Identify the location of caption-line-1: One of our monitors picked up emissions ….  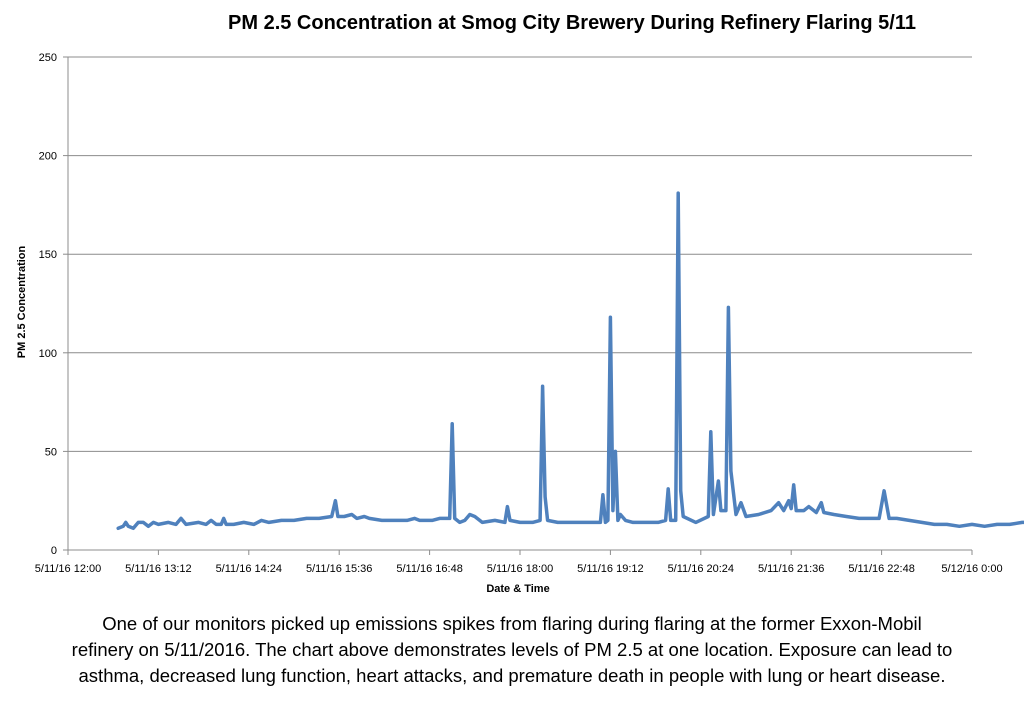
(512, 623).